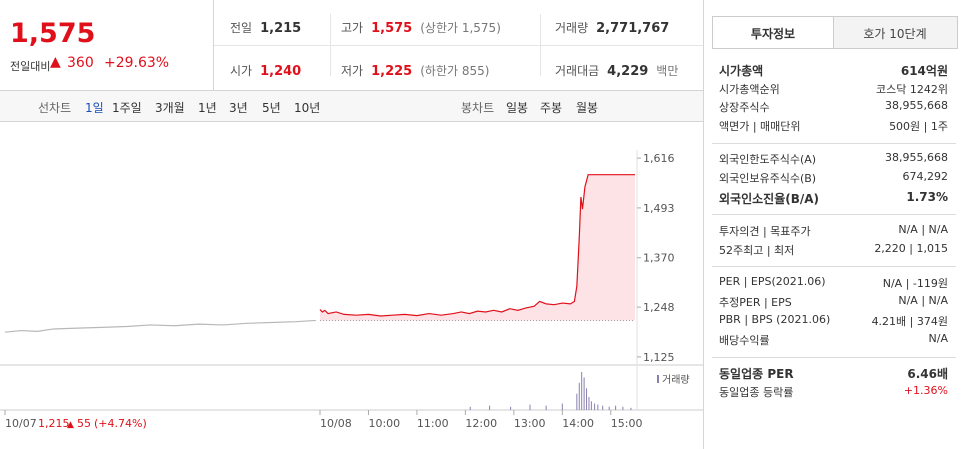  What do you see at coordinates (336, 423) in the screenshot?
I see `x-tick-label: 10/08` at bounding box center [336, 423].